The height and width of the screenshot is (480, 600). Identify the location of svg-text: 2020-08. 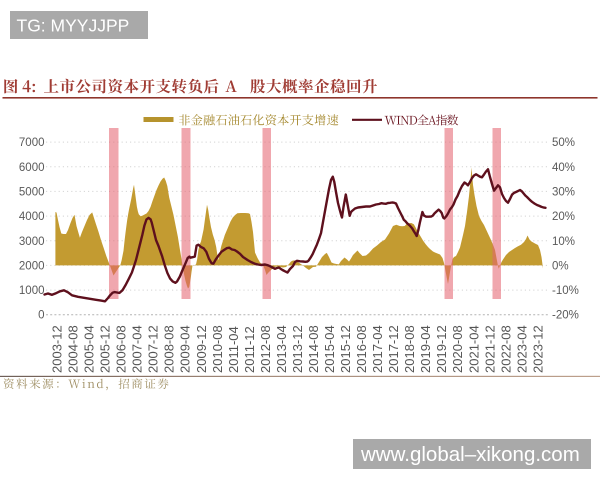
(457, 349).